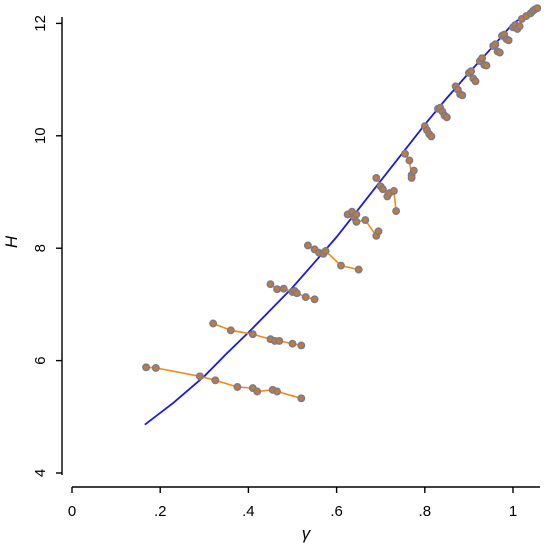 The height and width of the screenshot is (546, 550). Describe the element at coordinates (336, 511) in the screenshot. I see `x-tick-label: .6` at that location.